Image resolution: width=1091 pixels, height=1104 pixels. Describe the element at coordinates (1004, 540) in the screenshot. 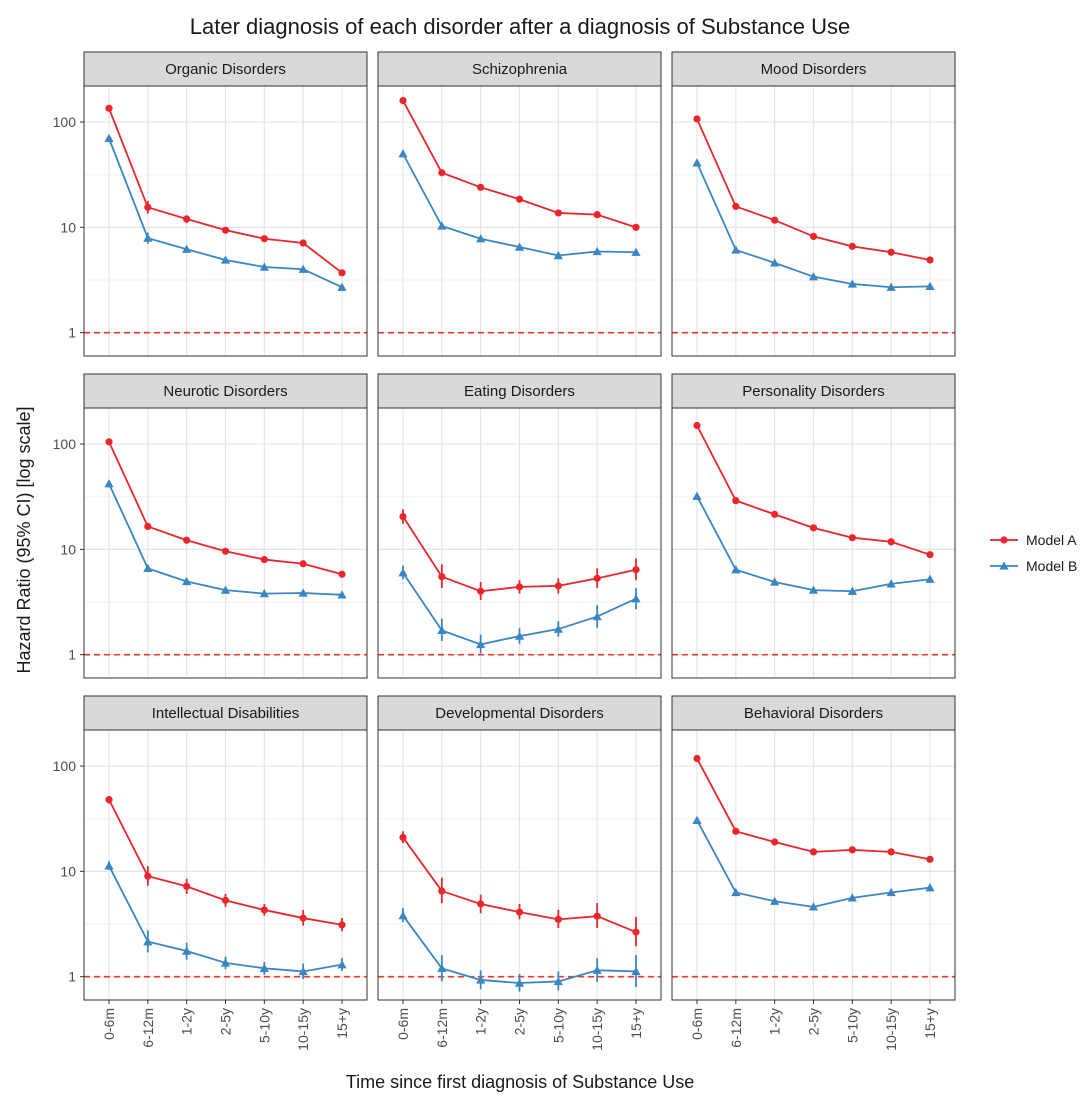

I see `legend-key-marker-model-a` at that location.